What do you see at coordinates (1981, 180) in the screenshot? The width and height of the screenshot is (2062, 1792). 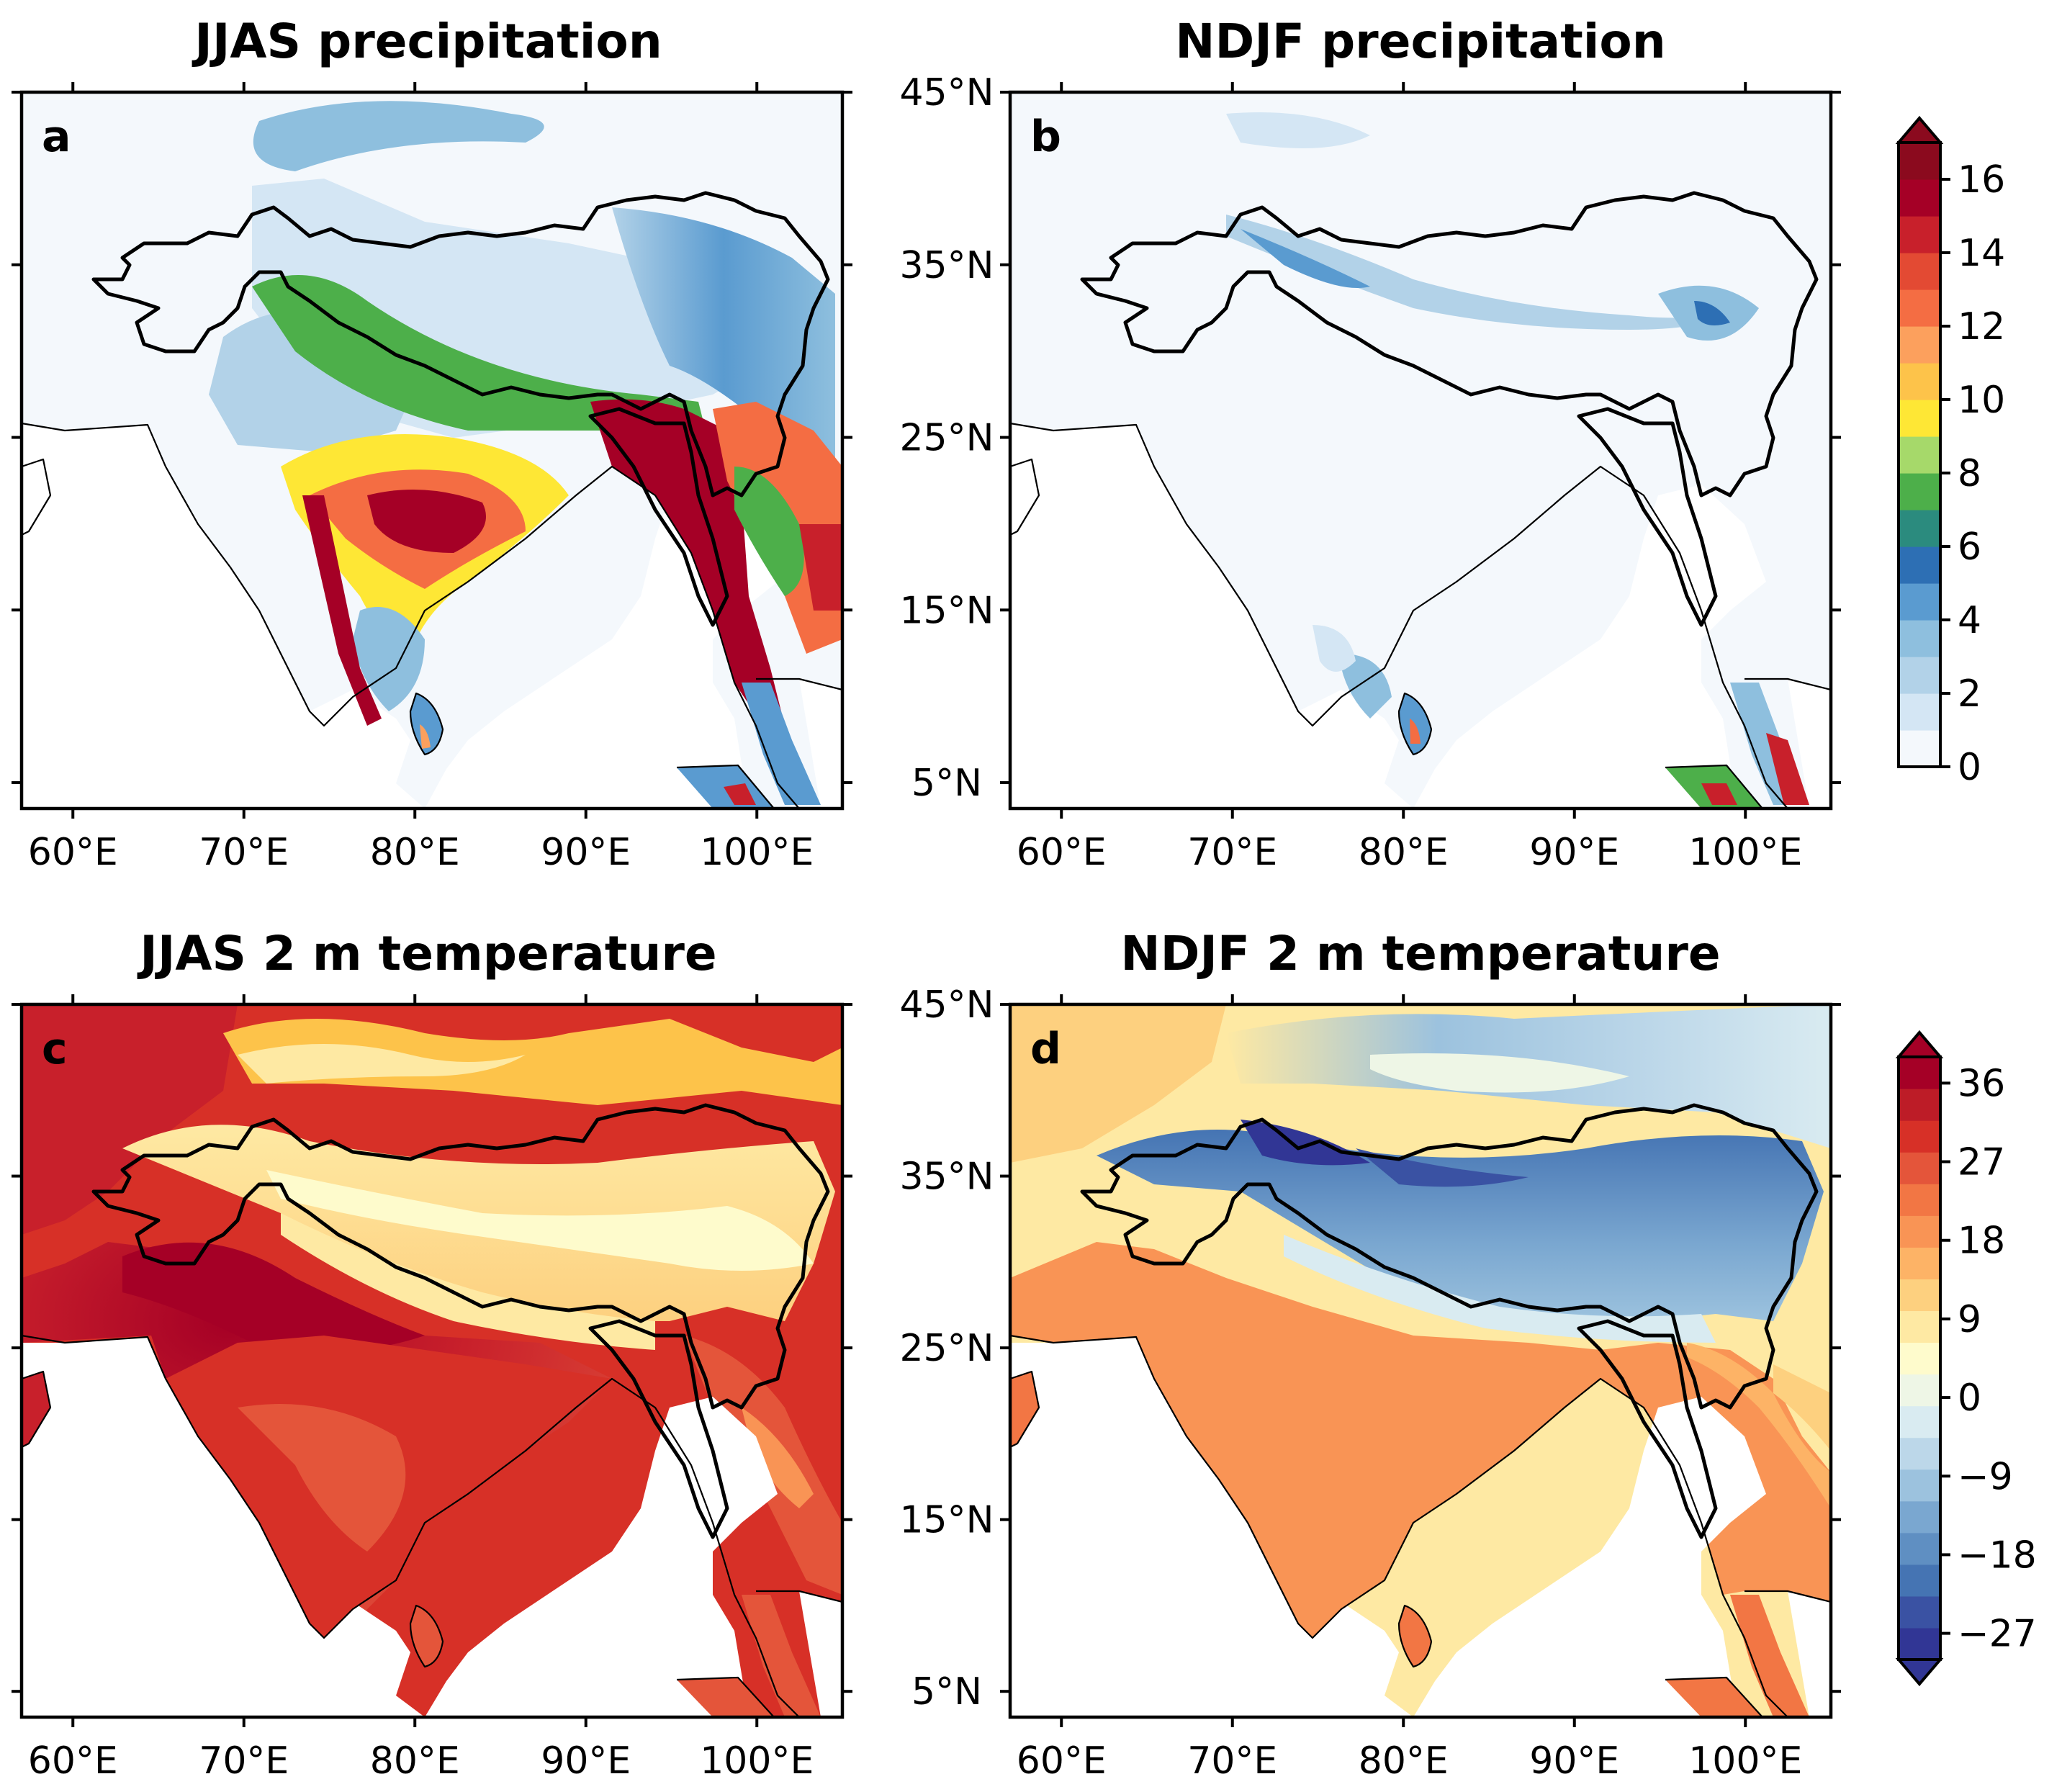 I see `colorbar-tick-label: 16` at bounding box center [1981, 180].